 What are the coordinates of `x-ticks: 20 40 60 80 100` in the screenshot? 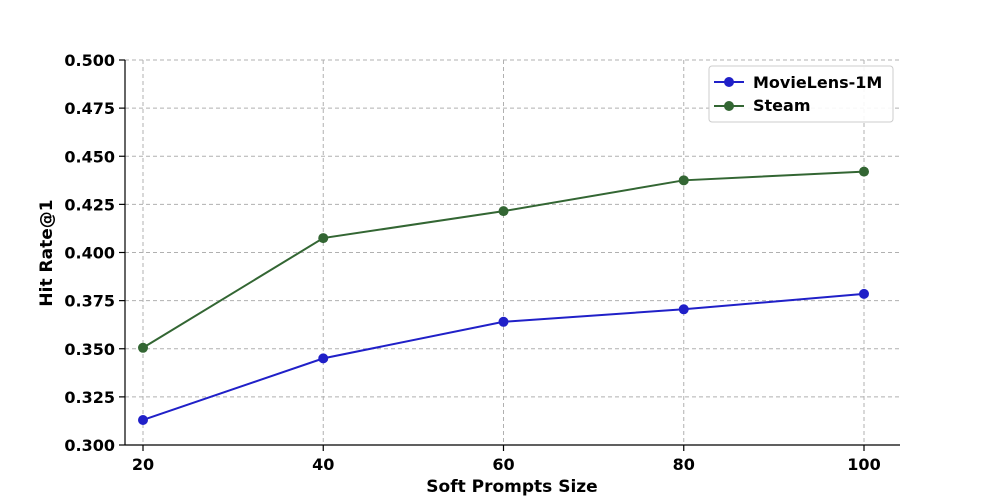 It's located at (506, 459).